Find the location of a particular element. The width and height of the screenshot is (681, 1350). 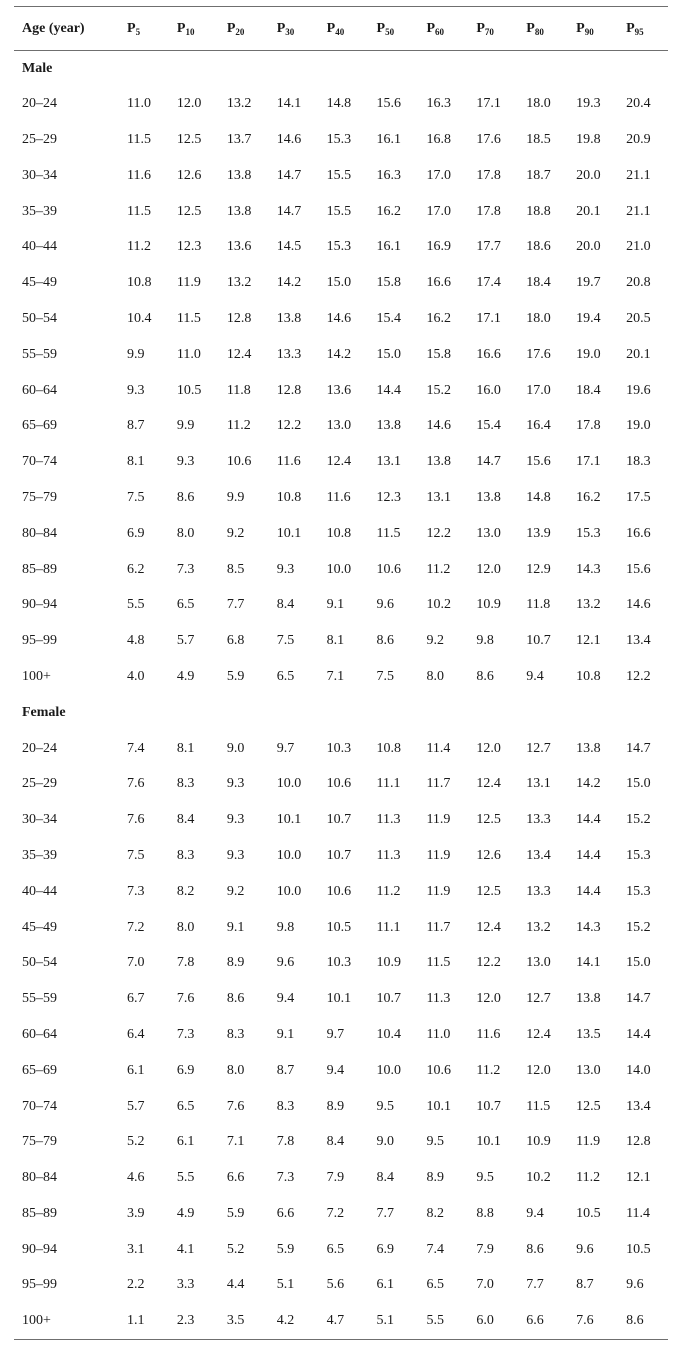

value-cell: 17.6 is located at coordinates (538, 354).